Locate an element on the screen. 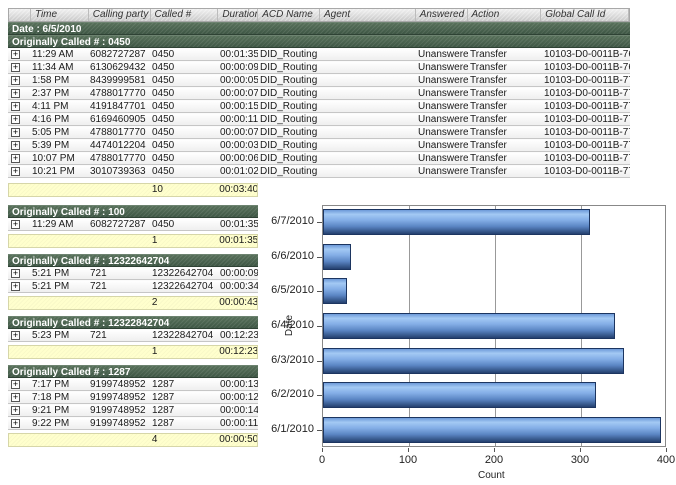 The height and width of the screenshot is (485, 676). y-tick-label: 6/5/2010 is located at coordinates (292, 290).